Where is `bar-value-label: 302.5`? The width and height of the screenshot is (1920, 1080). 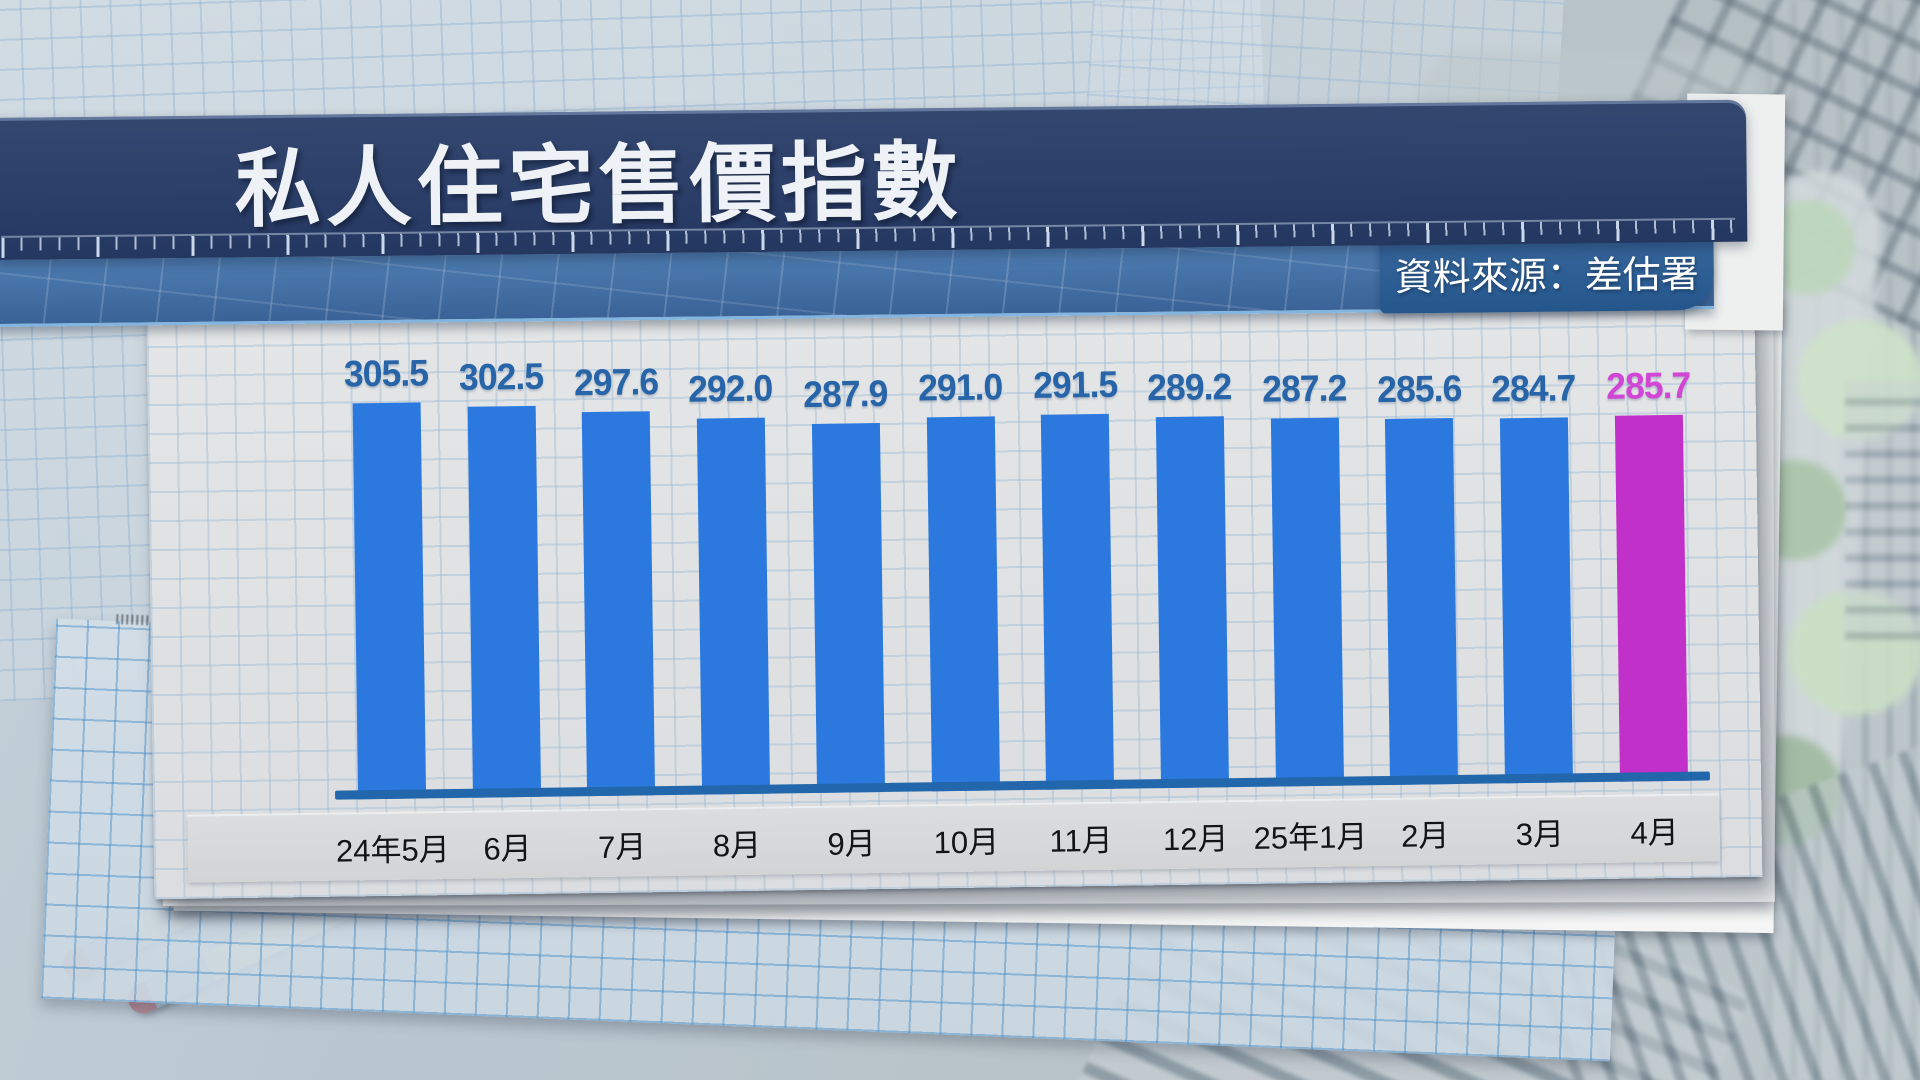 bar-value-label: 302.5 is located at coordinates (501, 376).